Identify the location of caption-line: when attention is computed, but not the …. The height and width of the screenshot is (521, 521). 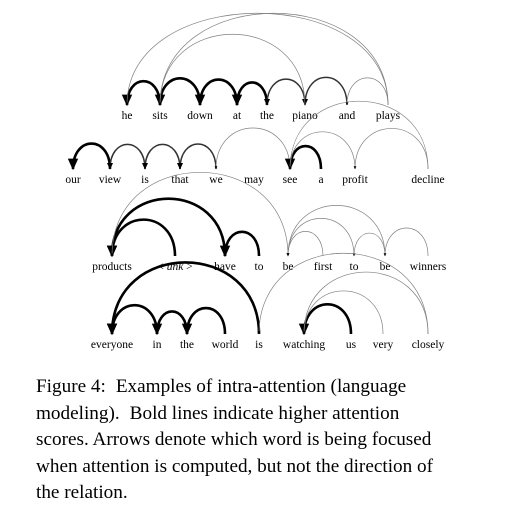
(265, 467).